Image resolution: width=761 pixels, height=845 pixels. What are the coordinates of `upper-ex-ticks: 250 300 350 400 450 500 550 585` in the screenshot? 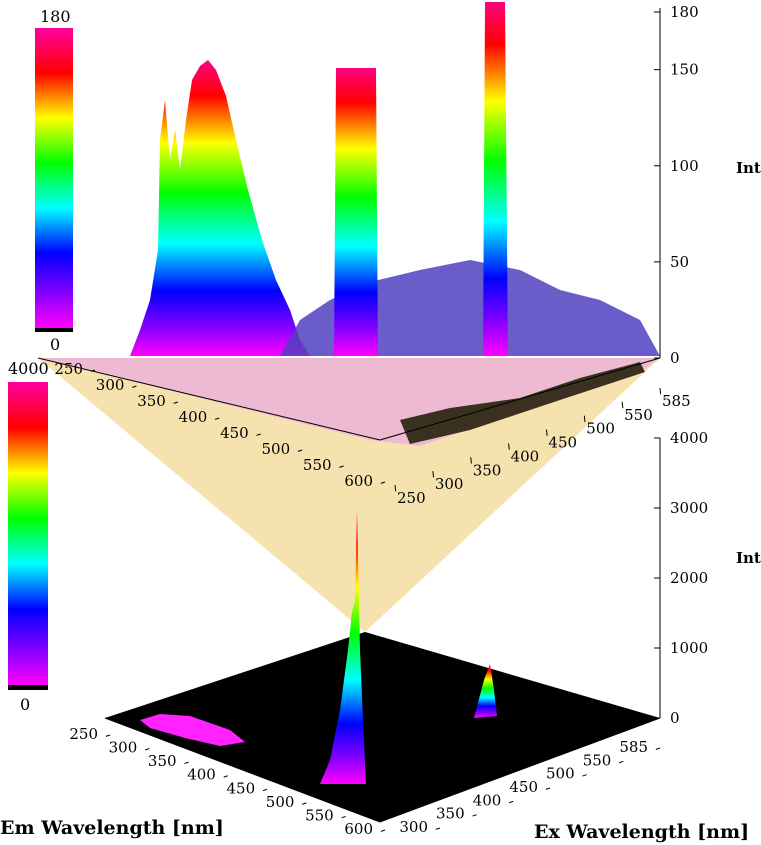 It's located at (542, 447).